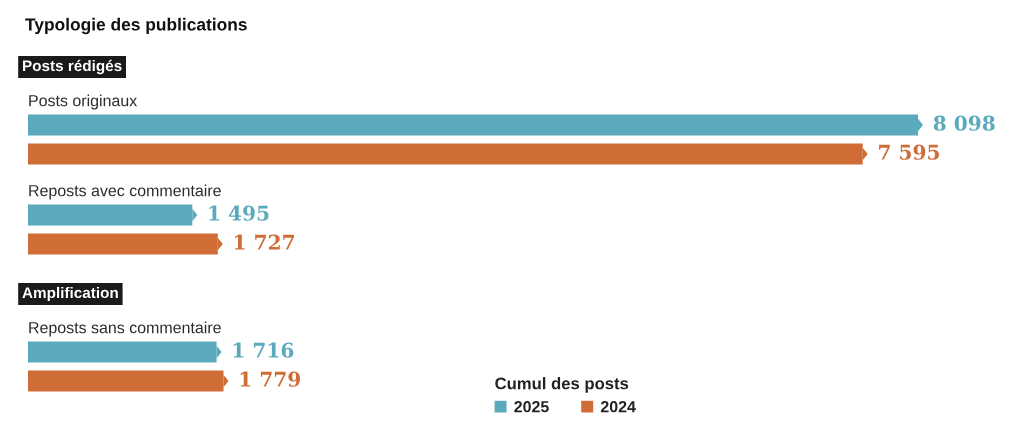 The image size is (1024, 424). Describe the element at coordinates (531, 407) in the screenshot. I see `legend-label: 2025` at that location.